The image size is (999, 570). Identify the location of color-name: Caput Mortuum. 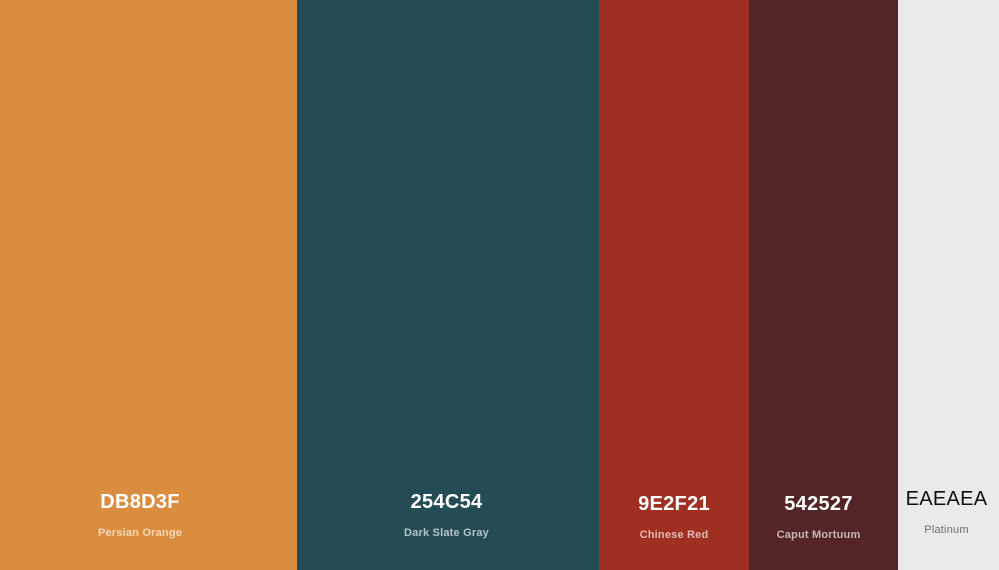
(818, 535).